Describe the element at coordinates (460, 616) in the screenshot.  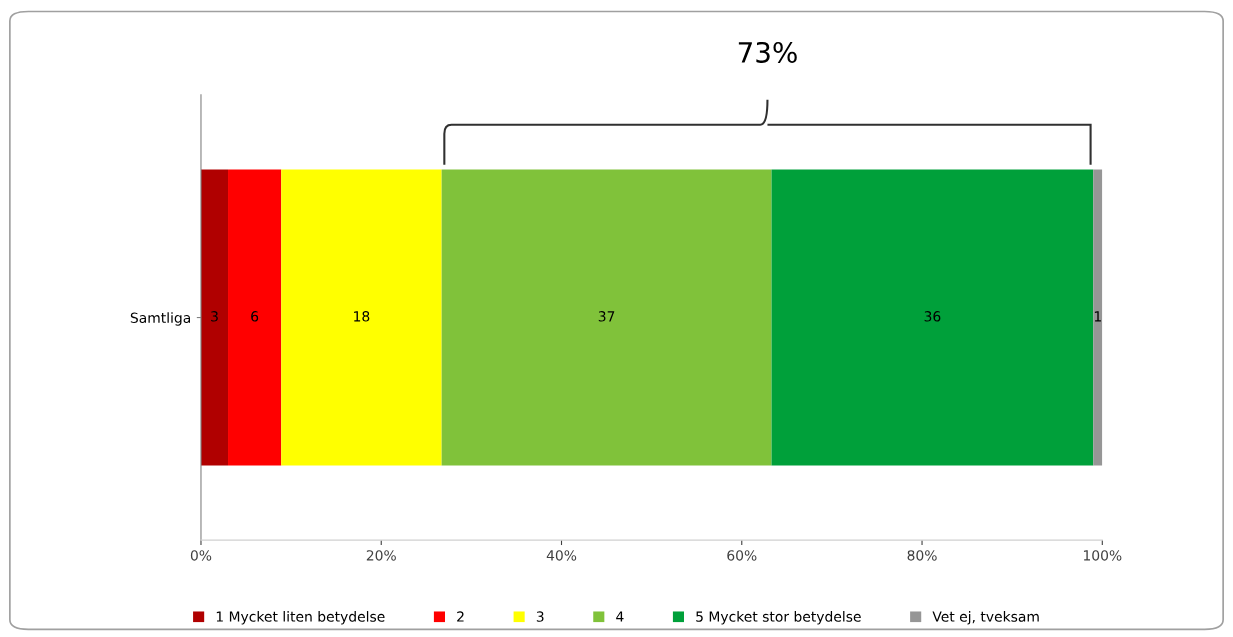
I see `legend-label: 2` at that location.